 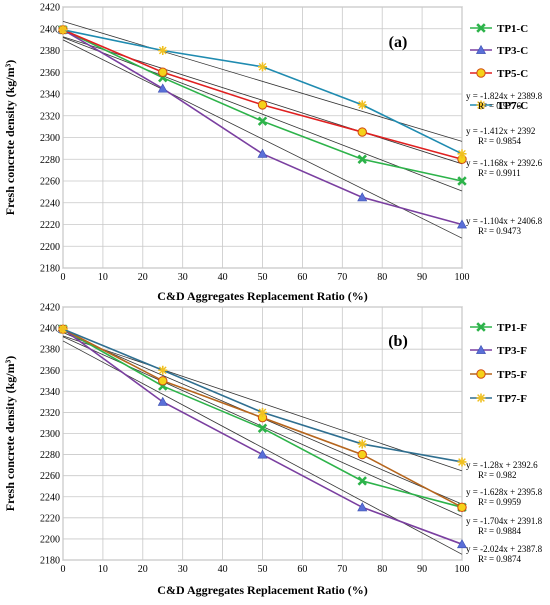 What do you see at coordinates (481, 105) in the screenshot?
I see `legend-marker-TP7-C` at bounding box center [481, 105].